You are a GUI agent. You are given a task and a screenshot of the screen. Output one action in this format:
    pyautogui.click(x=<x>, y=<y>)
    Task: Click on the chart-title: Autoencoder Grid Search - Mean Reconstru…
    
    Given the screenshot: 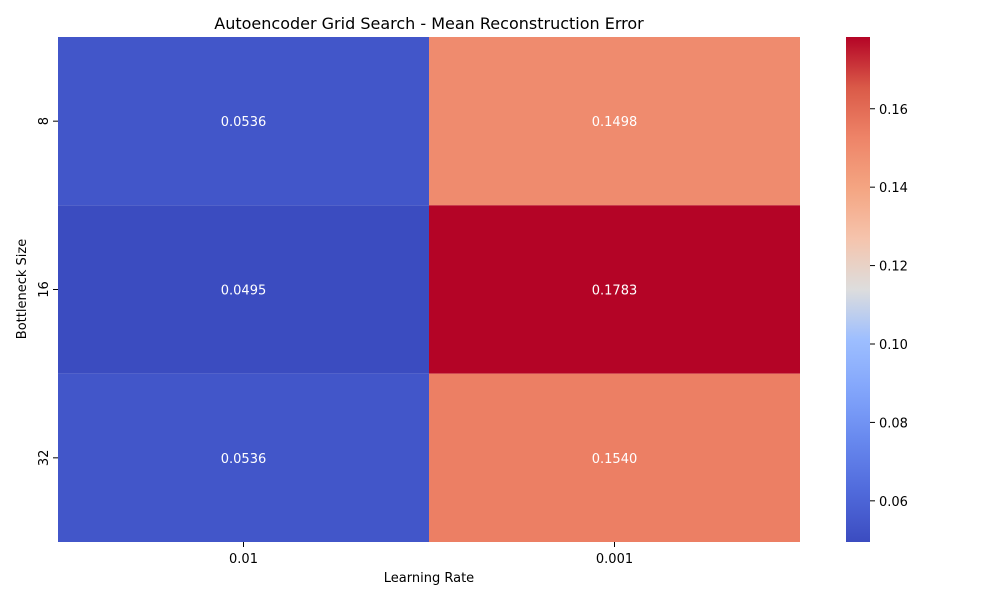 What is the action you would take?
    pyautogui.click(x=429, y=23)
    